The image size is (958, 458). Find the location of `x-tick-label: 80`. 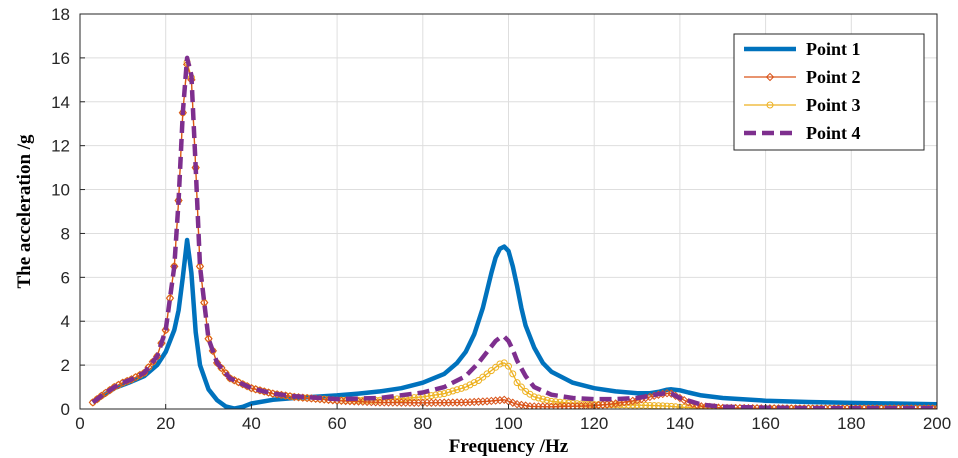

x-tick-label: 80 is located at coordinates (422, 423).